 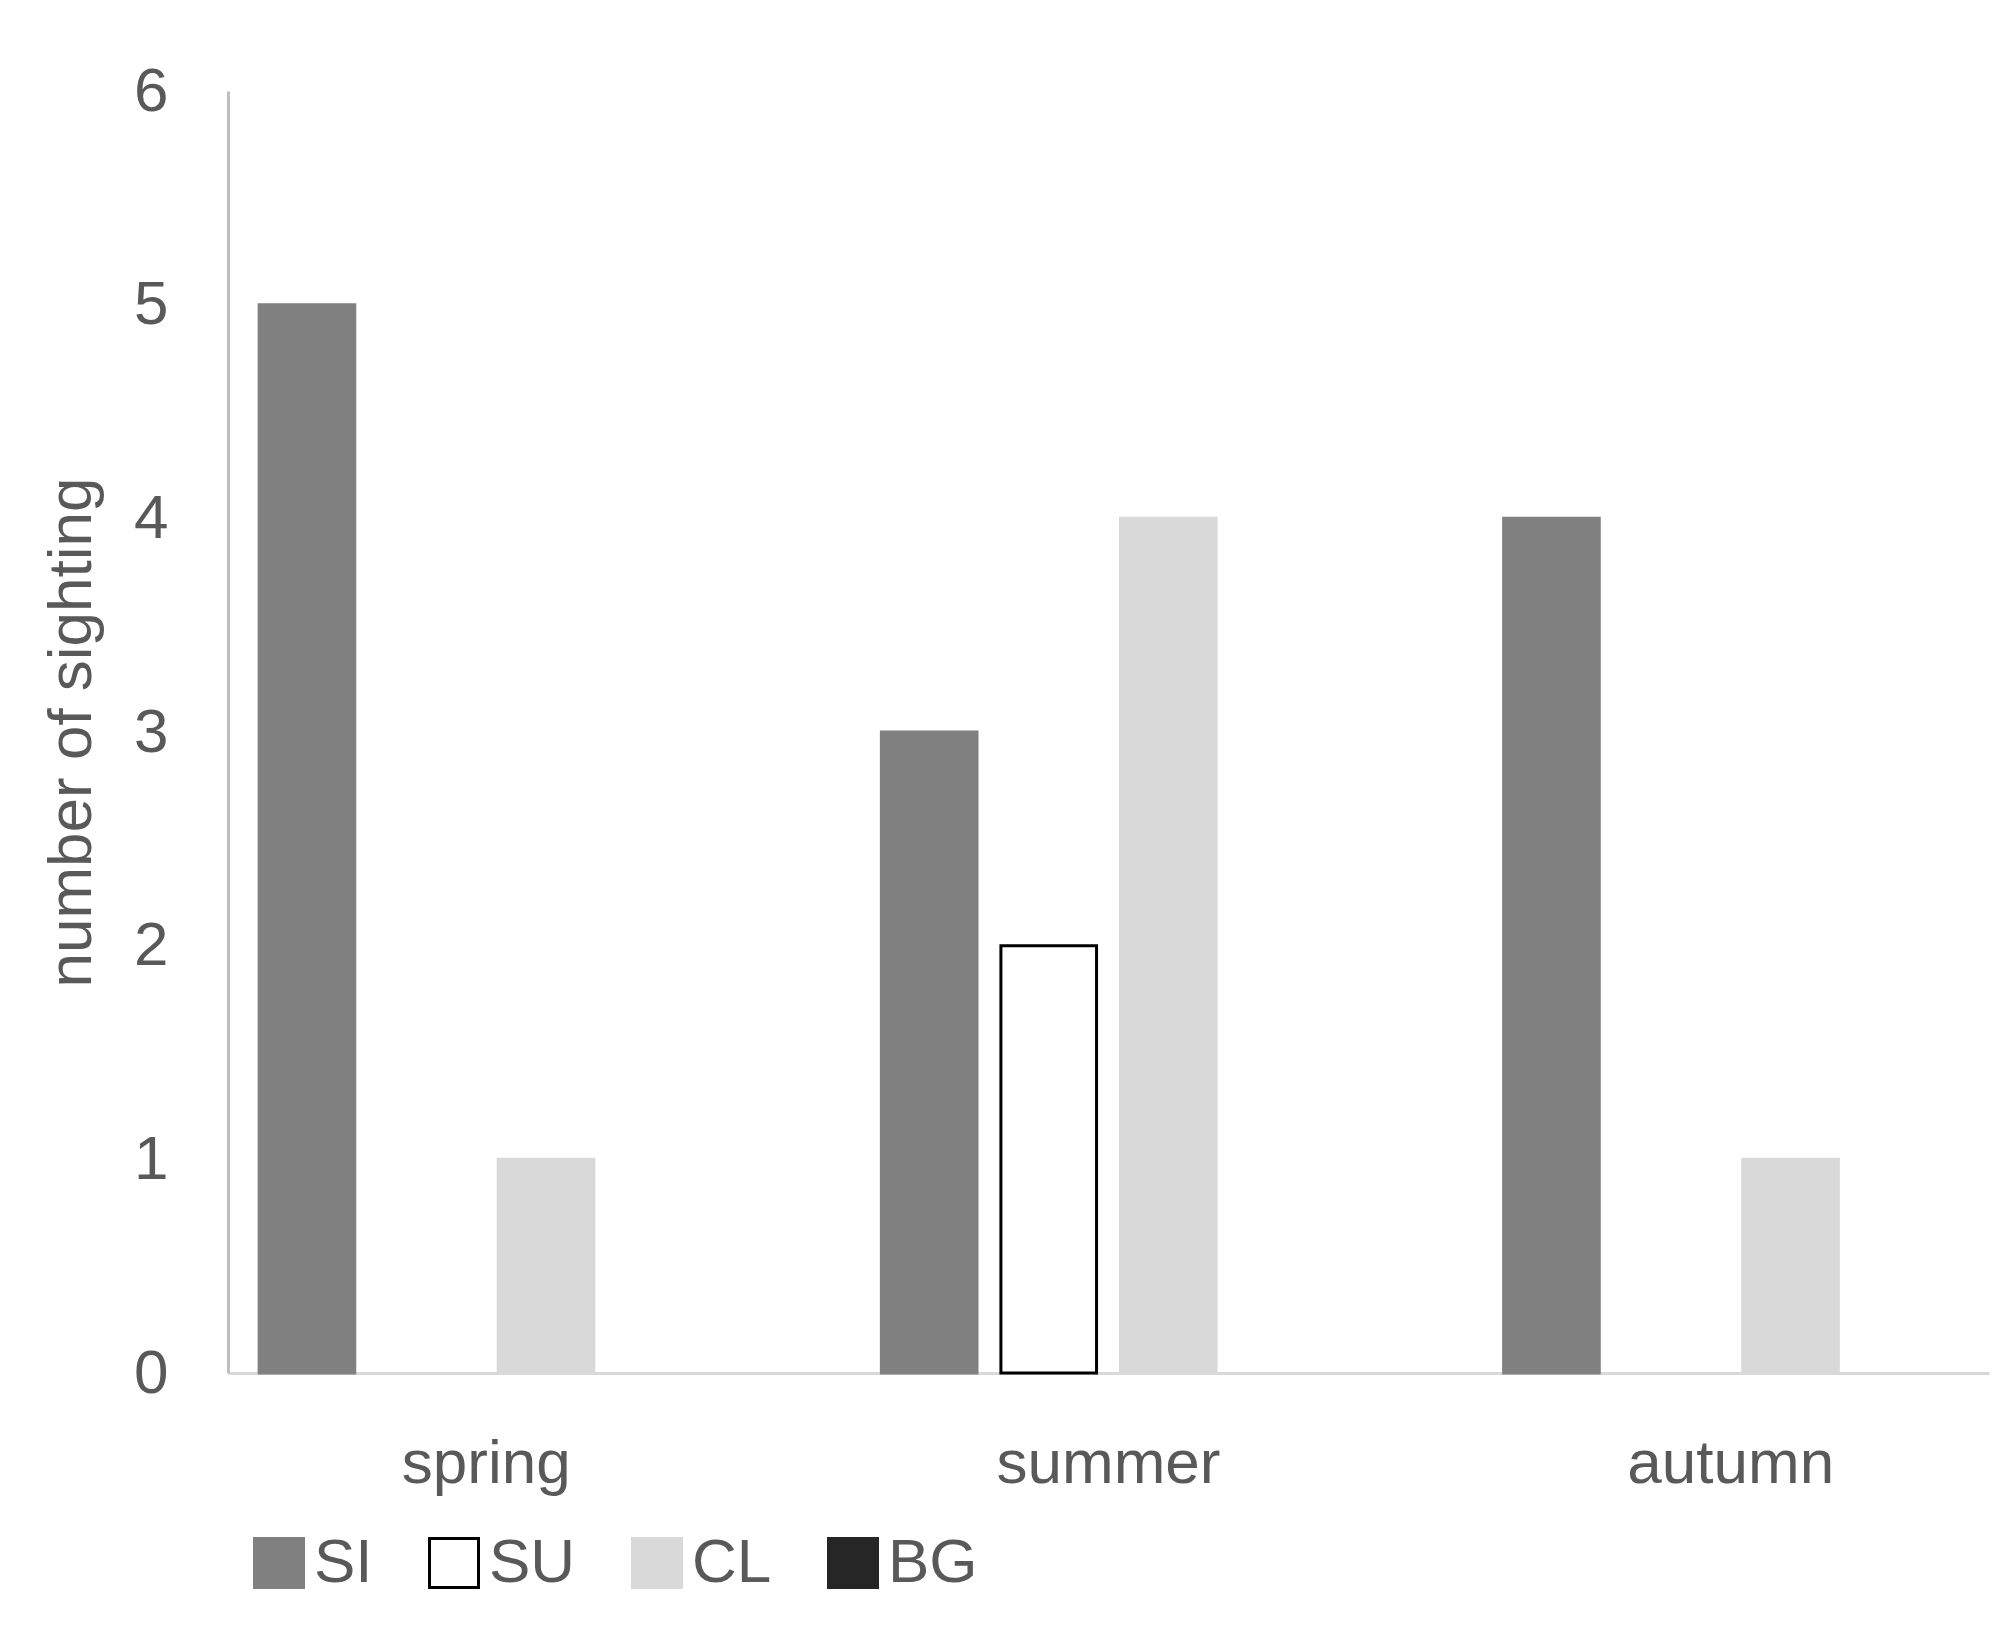 What do you see at coordinates (486, 1461) in the screenshot?
I see `x-tick-label: spring` at bounding box center [486, 1461].